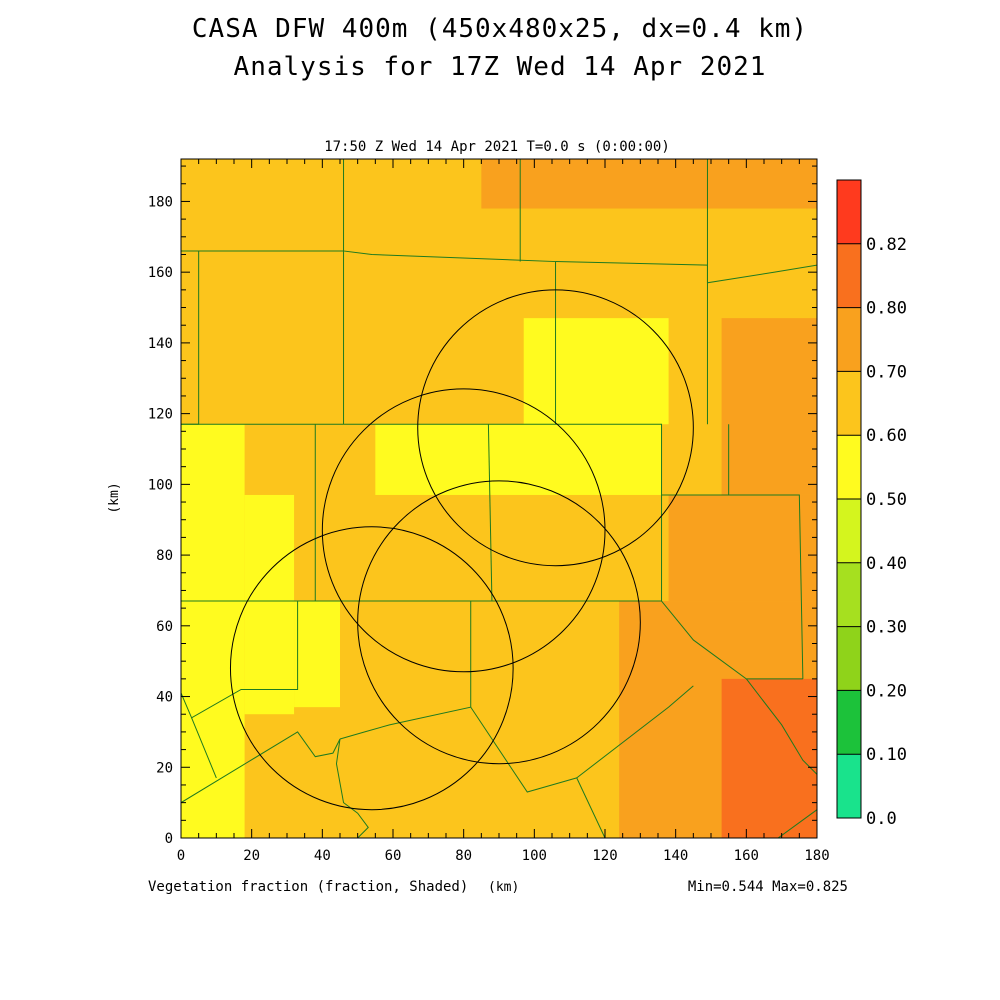 This screenshot has height=1000, width=1000. Describe the element at coordinates (181, 856) in the screenshot. I see `x-tick-label: 0` at that location.